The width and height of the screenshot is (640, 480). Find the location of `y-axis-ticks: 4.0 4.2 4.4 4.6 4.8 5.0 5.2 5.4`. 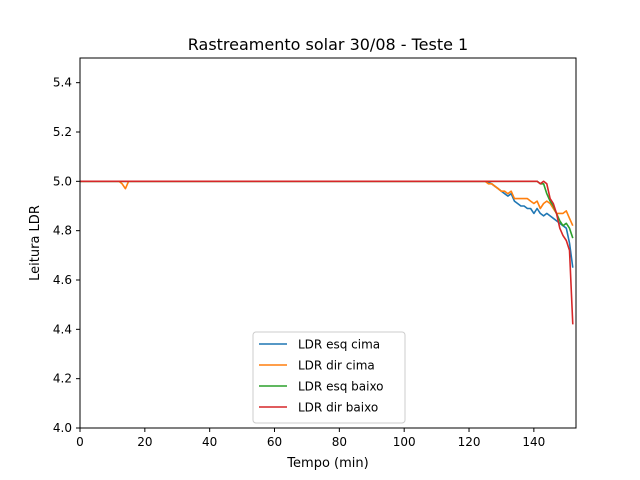

y-axis-ticks: 4.0 4.2 4.4 4.6 4.8 5.0 5.2 5.4 is located at coordinates (66, 255).